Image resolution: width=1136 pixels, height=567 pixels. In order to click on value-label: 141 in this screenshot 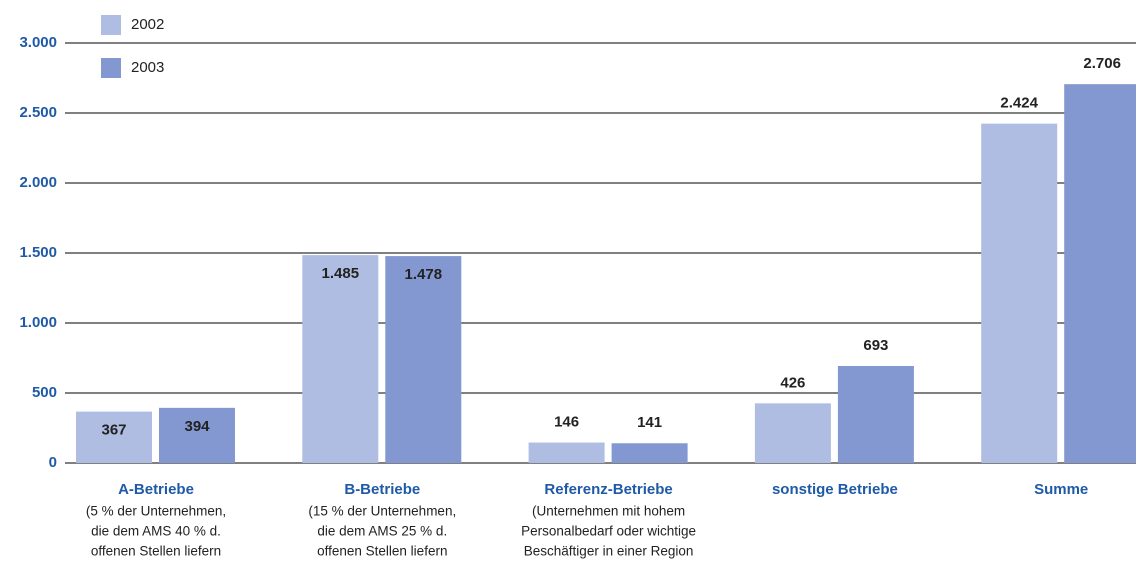, I will do `click(649, 422)`.